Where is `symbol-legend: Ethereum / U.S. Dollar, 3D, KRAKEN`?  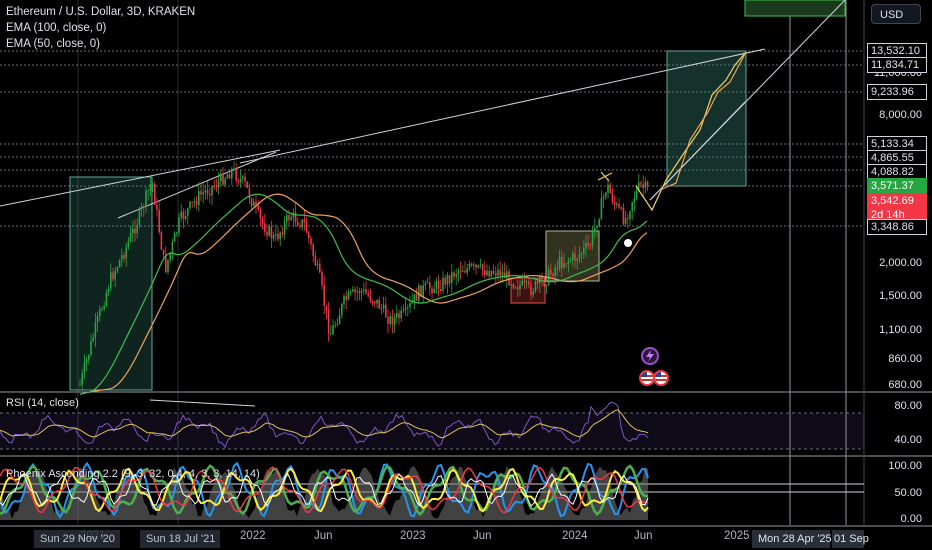 symbol-legend: Ethereum / U.S. Dollar, 3D, KRAKEN is located at coordinates (101, 12).